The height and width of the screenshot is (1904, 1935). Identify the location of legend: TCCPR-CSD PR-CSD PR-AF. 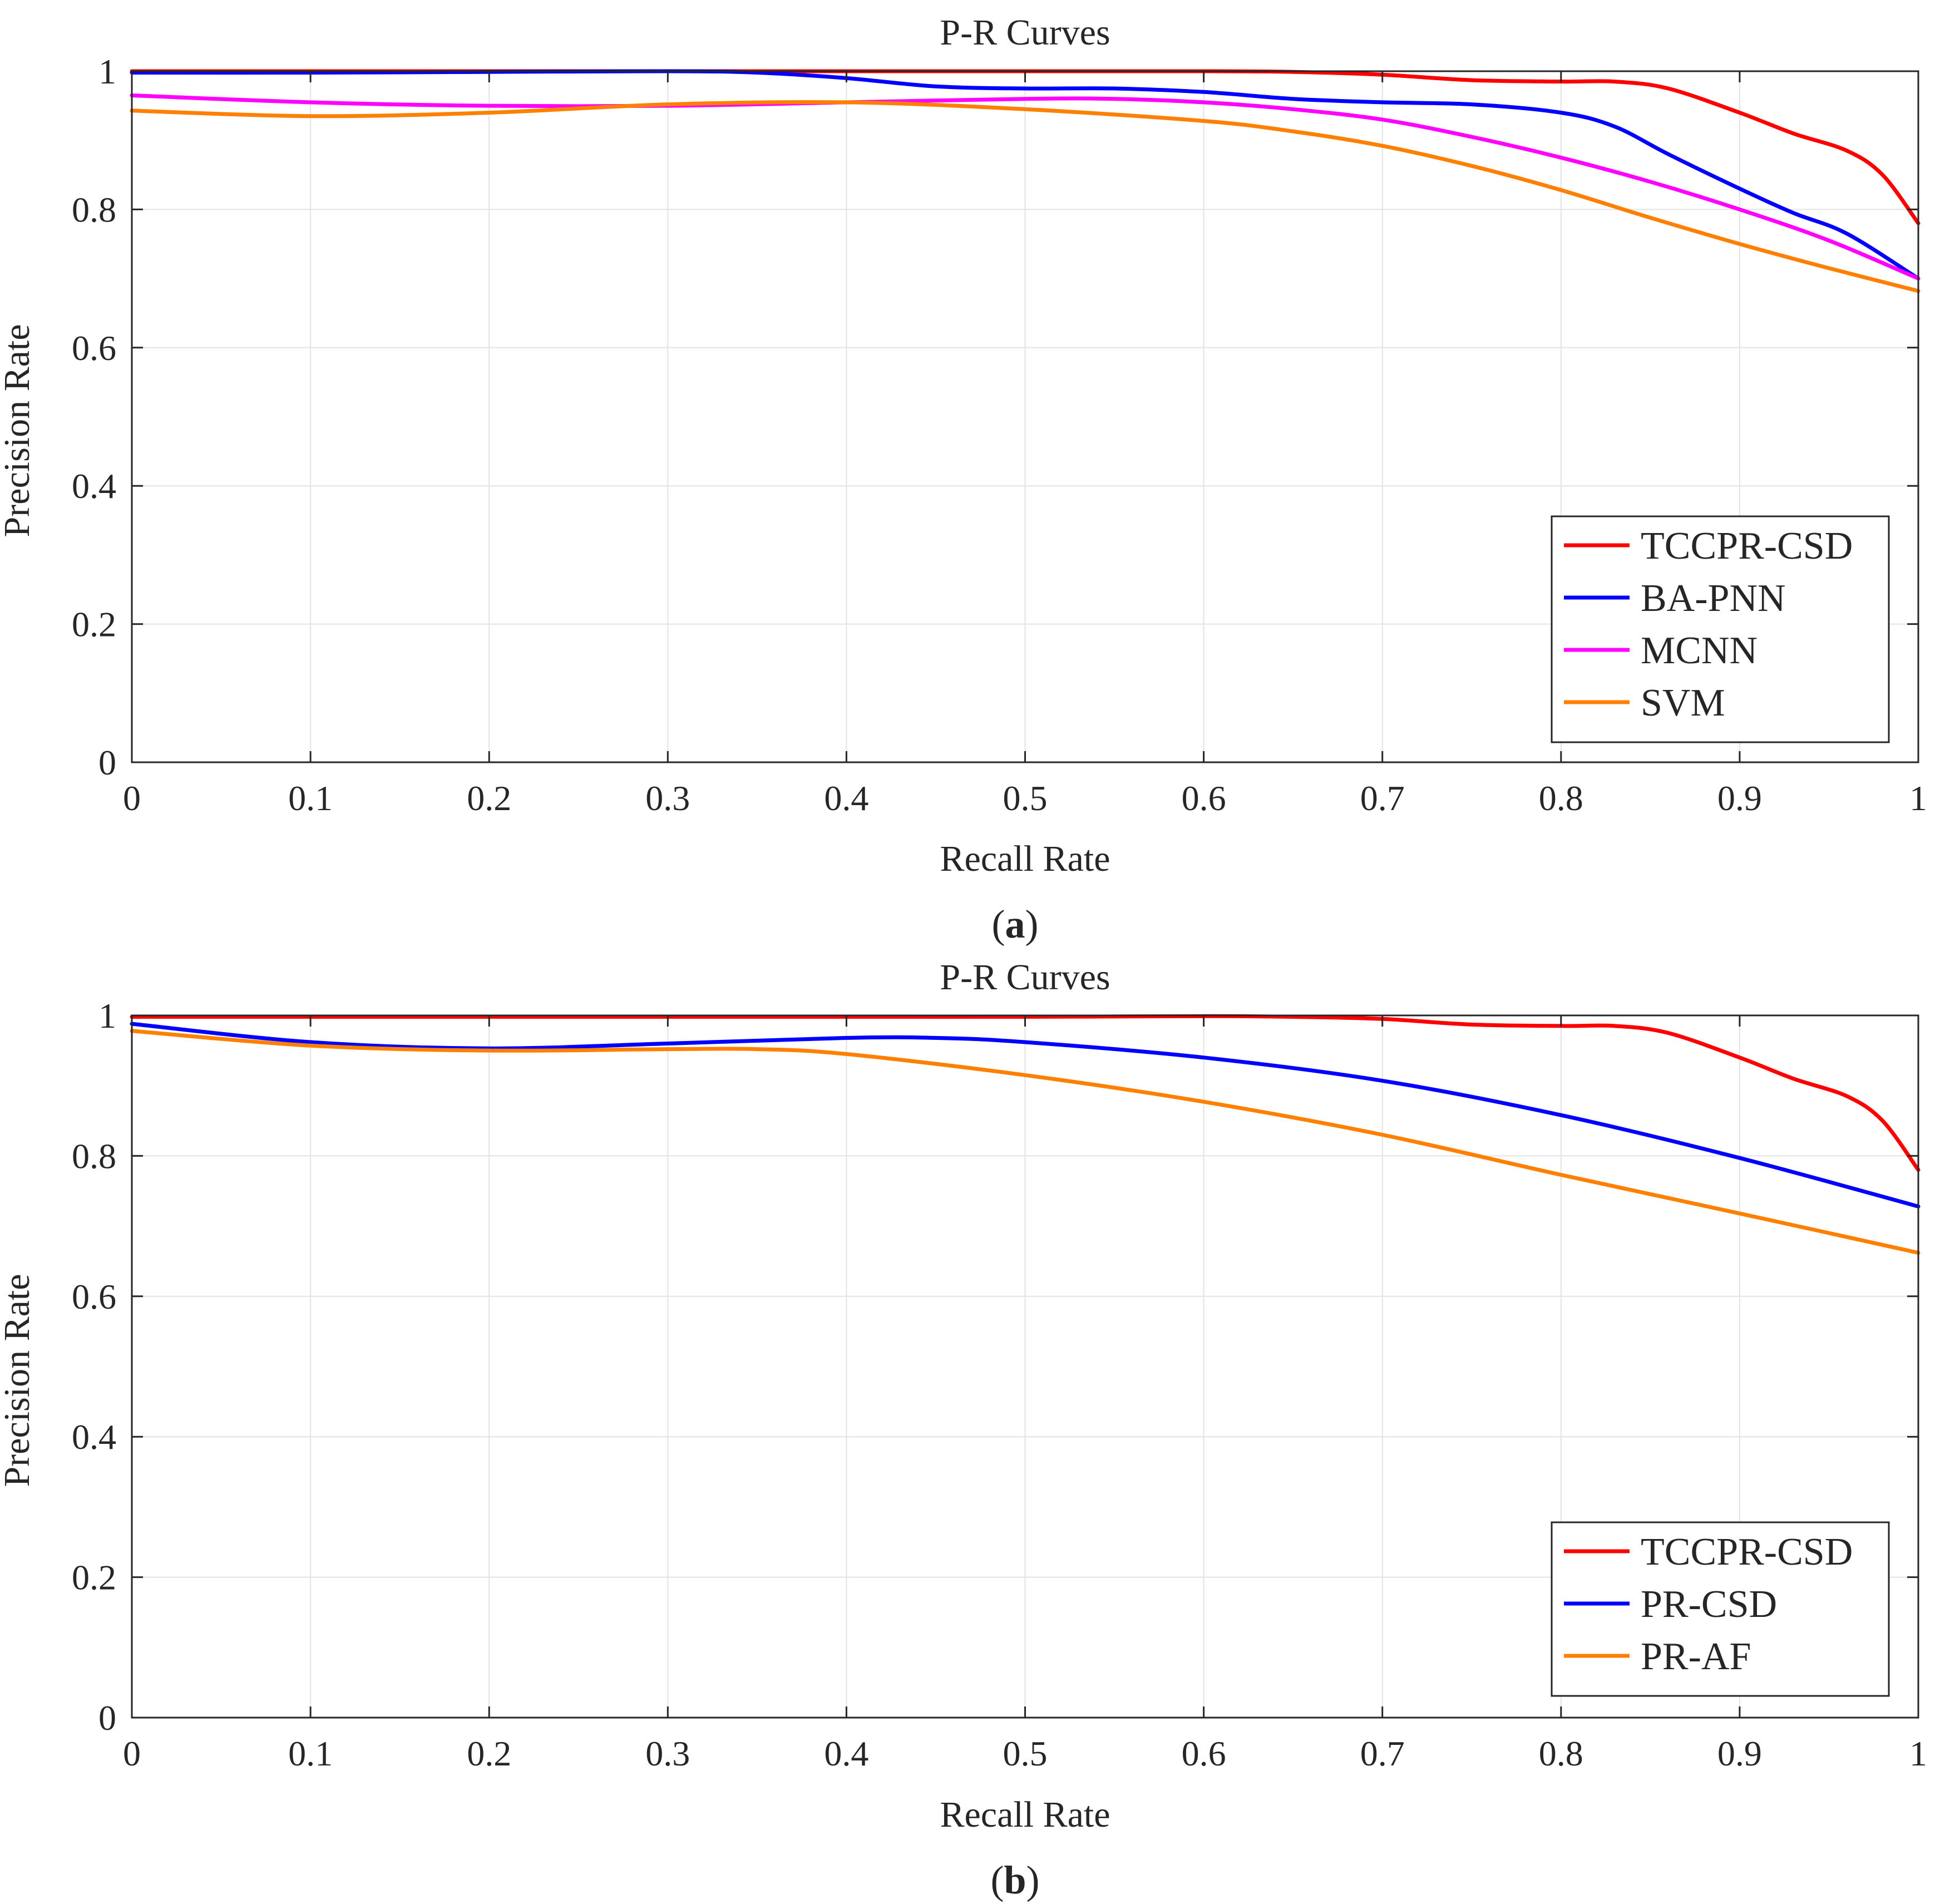
(1720, 1609).